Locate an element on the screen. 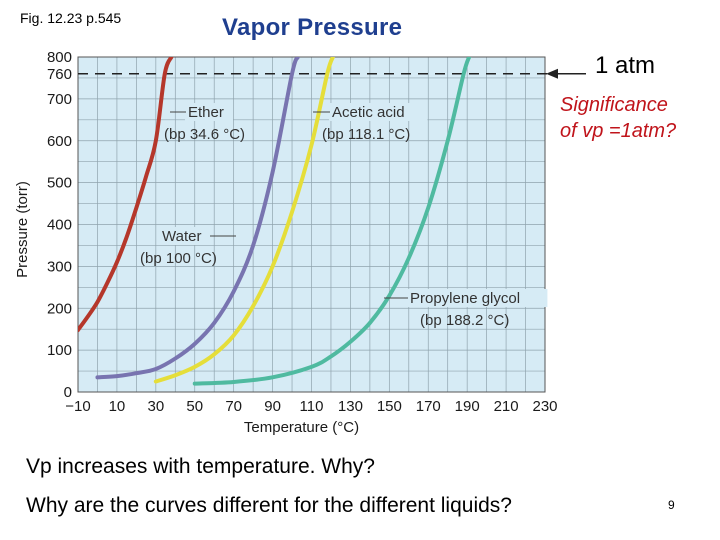  series-name-label: Propylene glycol is located at coordinates (465, 298).